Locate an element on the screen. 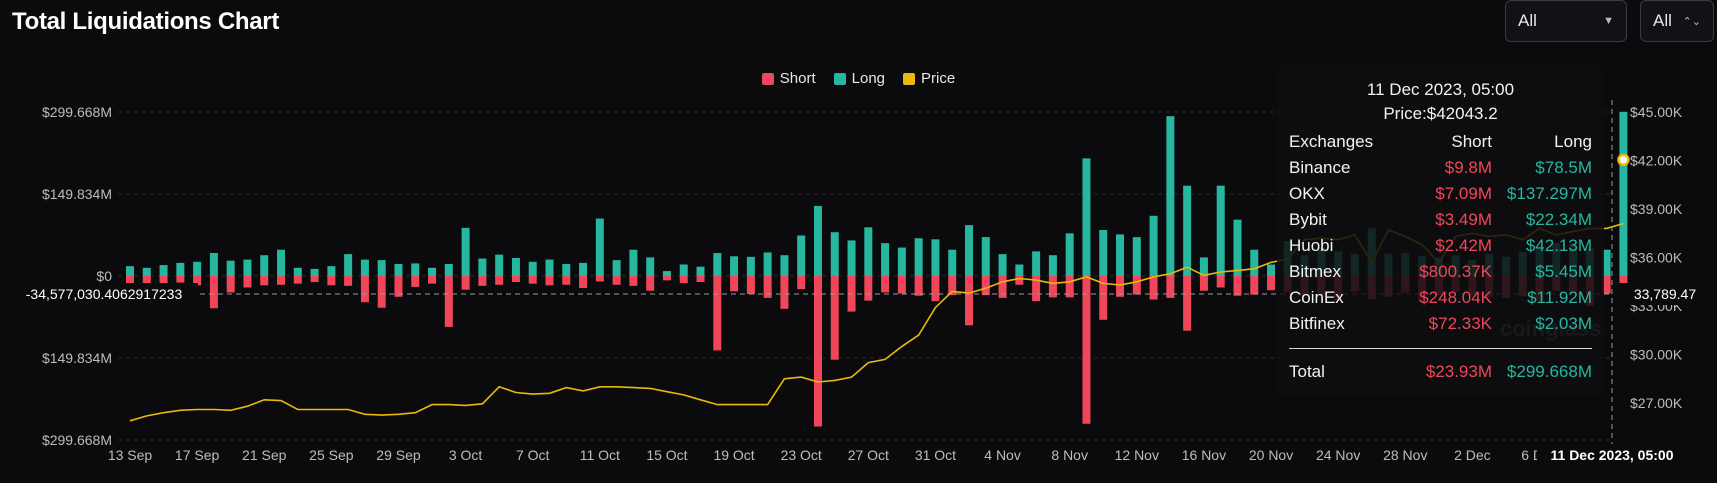  coin-select: All ⌃⌄ is located at coordinates (1677, 21).